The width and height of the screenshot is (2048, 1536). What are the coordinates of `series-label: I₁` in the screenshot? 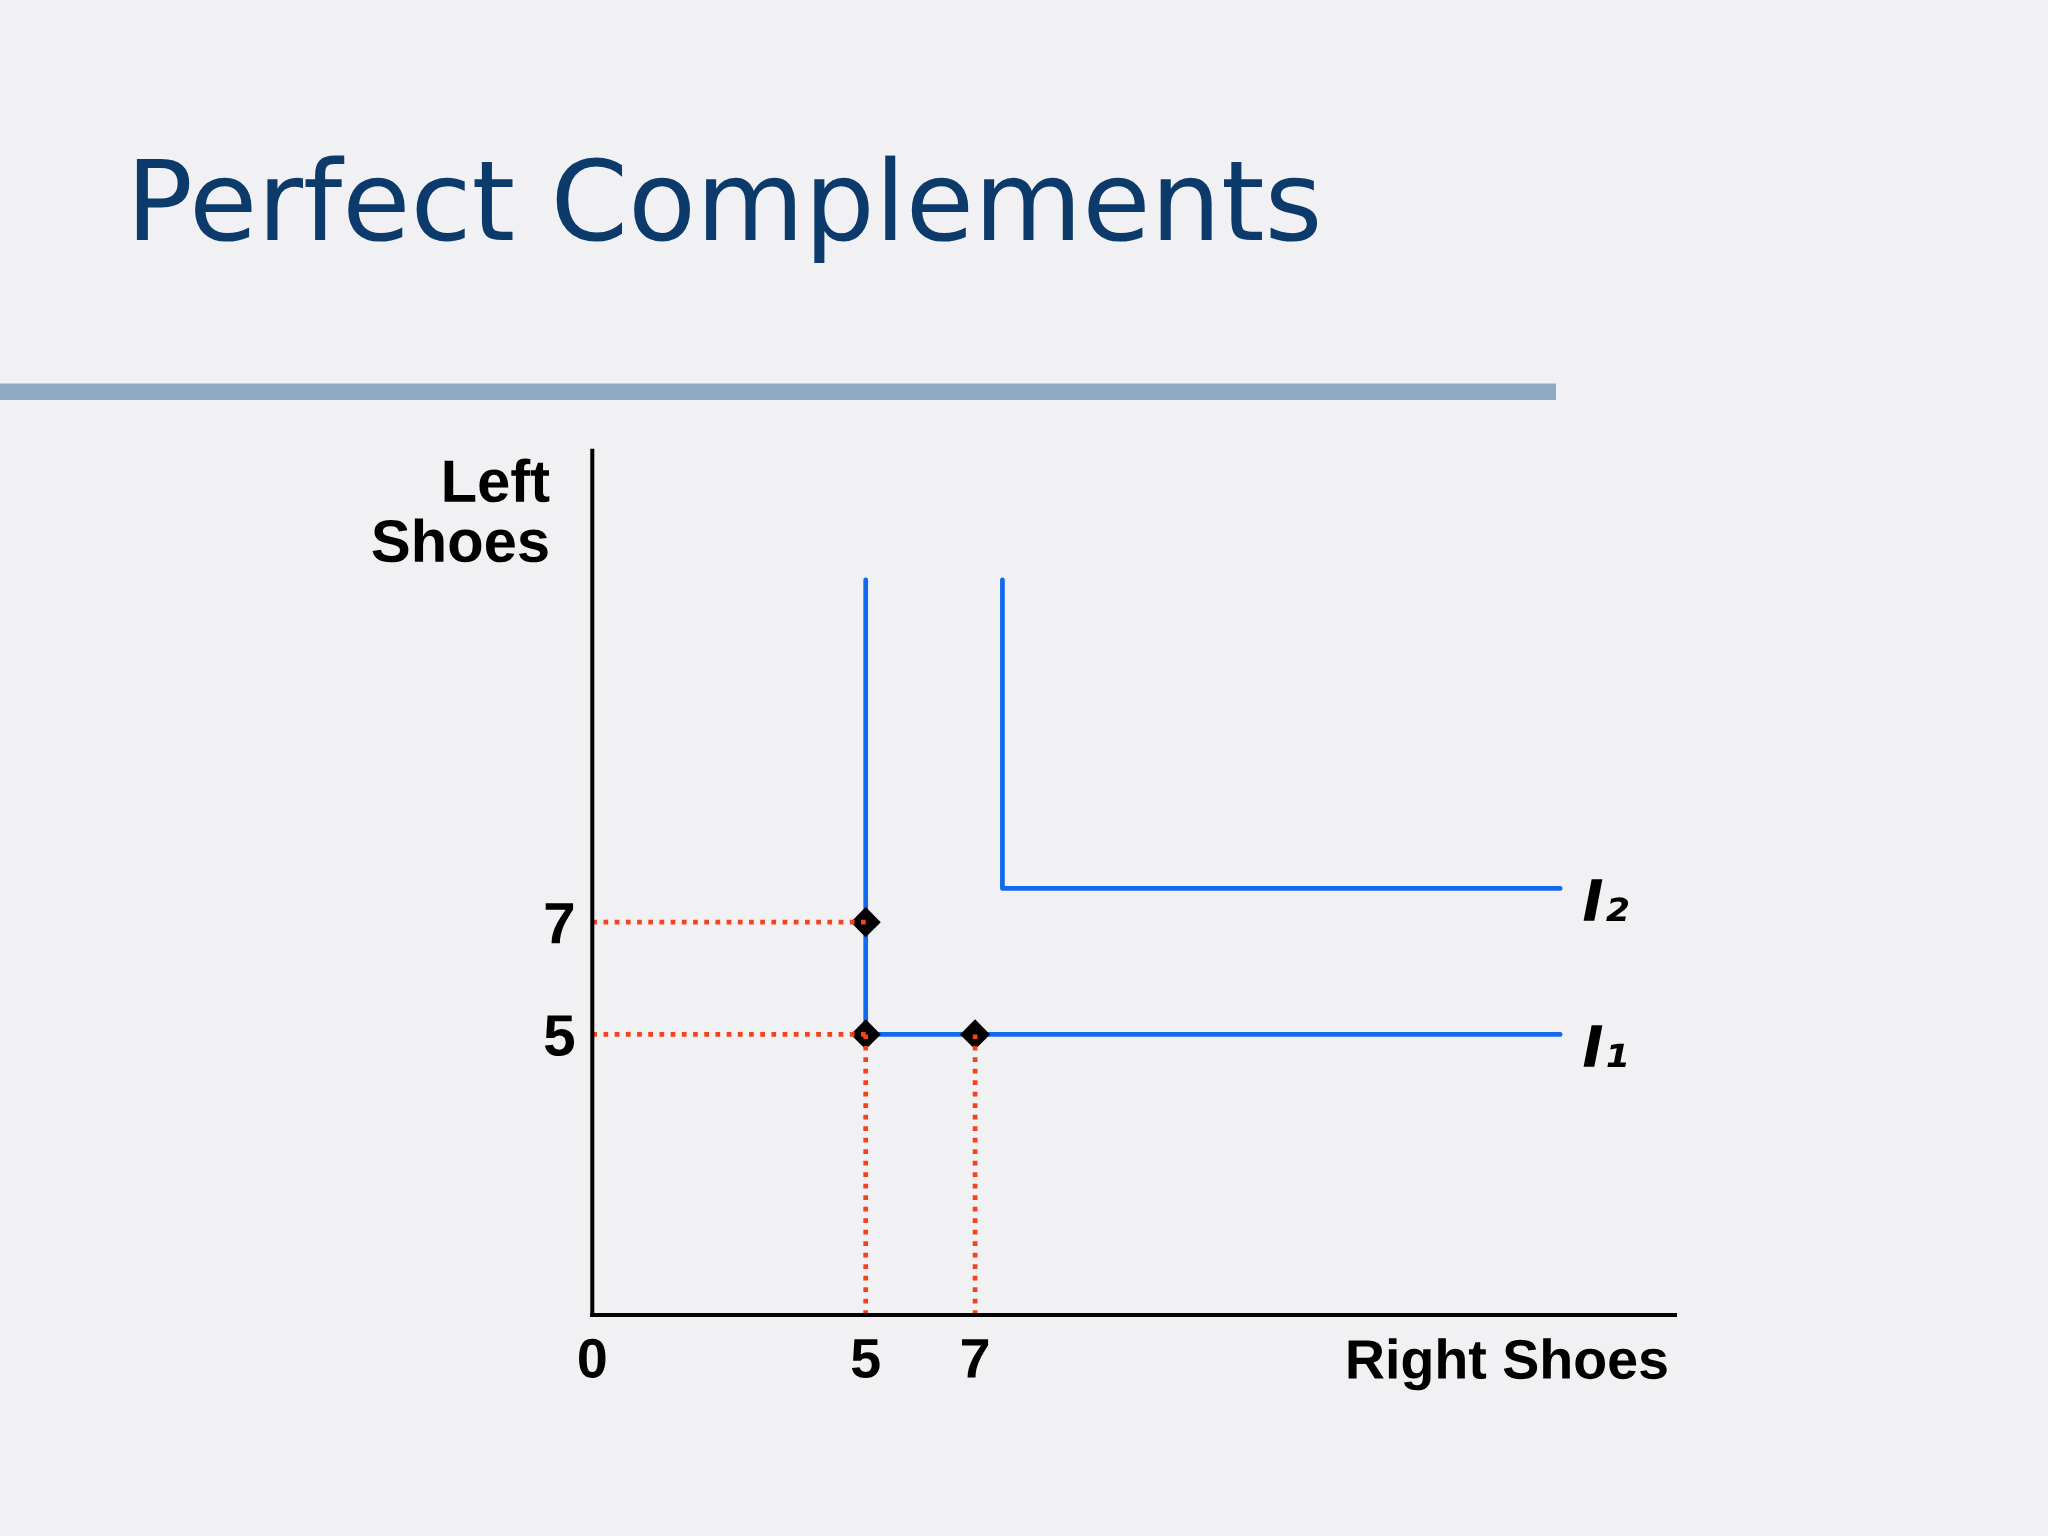 It's located at (1605, 1046).